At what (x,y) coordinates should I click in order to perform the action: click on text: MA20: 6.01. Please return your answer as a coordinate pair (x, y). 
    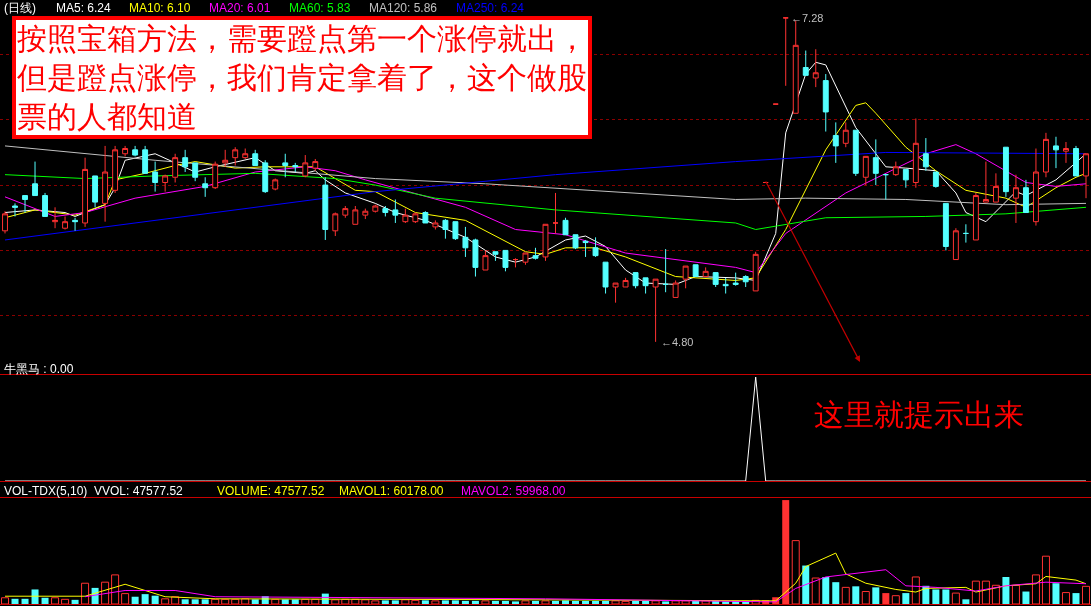
    Looking at the image, I should click on (240, 8).